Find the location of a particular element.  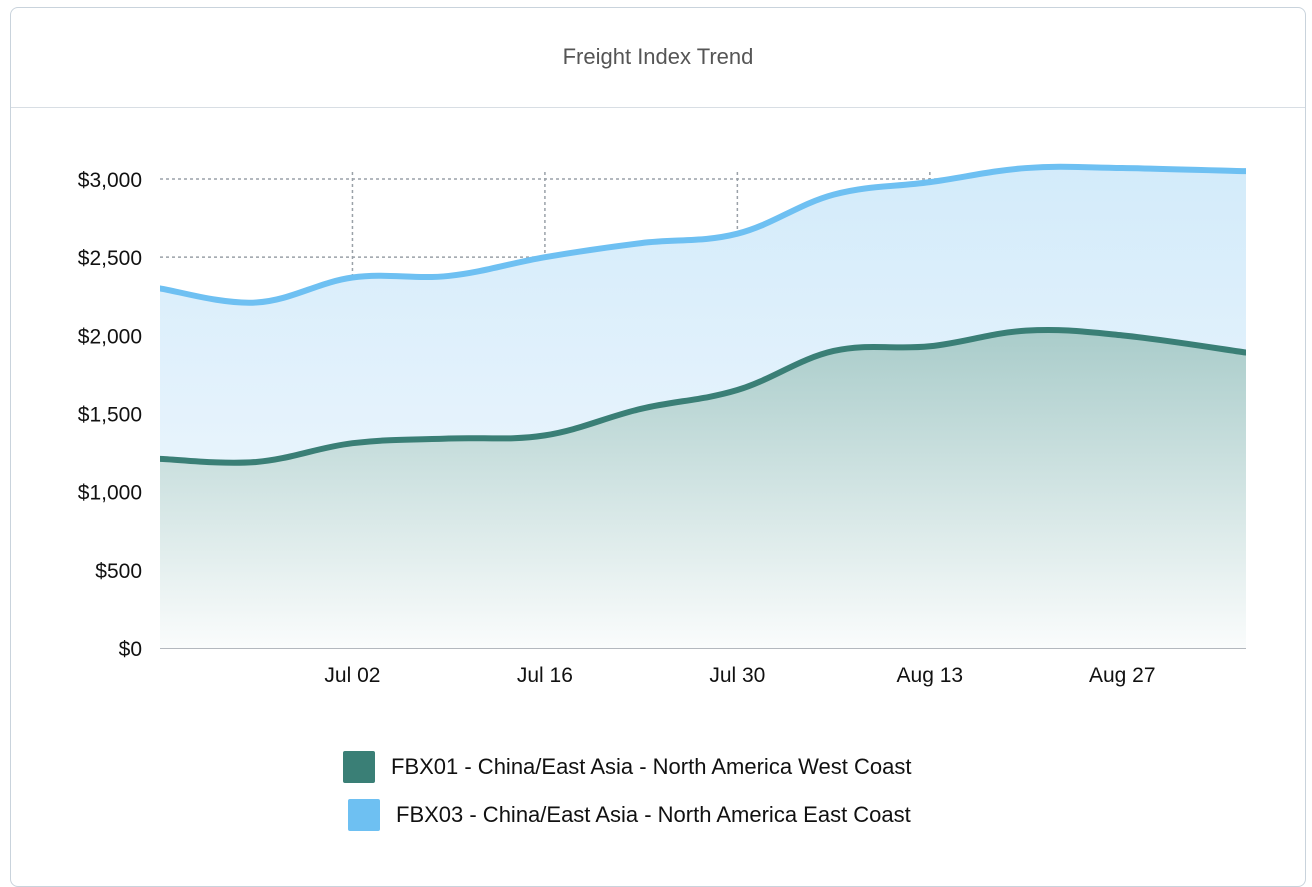

x-axis-ticks: Jul 02 Jul 16 Jul 30 Aug 13 Aug 27 is located at coordinates (739, 675).